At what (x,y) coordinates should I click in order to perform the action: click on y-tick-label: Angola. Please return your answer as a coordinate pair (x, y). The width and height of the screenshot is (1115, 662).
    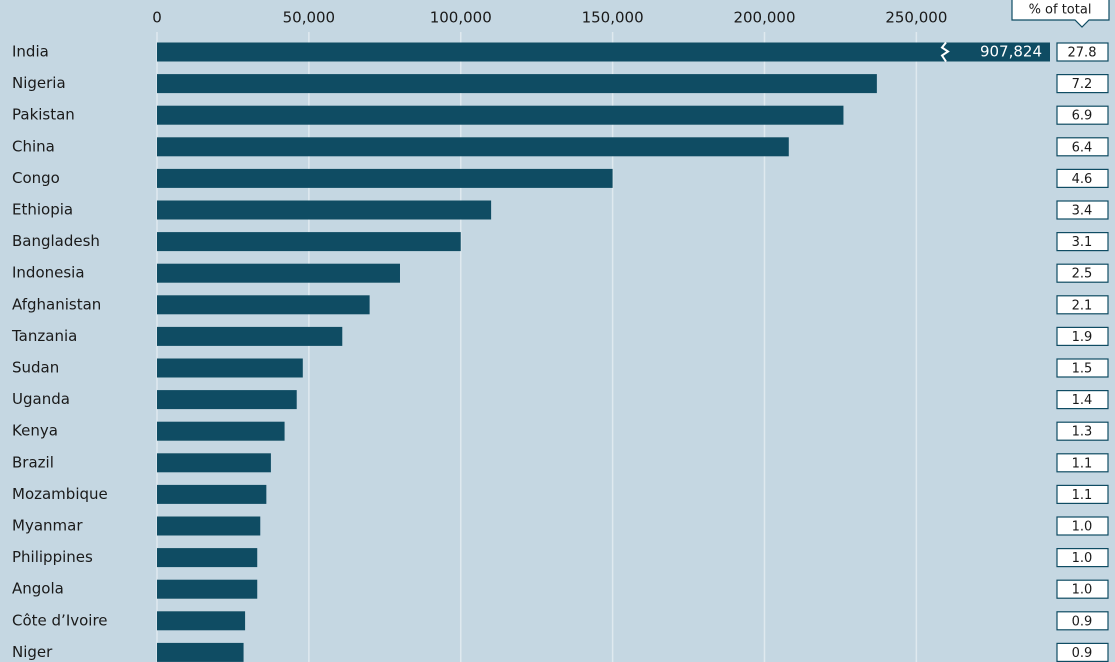
    Looking at the image, I should click on (38, 589).